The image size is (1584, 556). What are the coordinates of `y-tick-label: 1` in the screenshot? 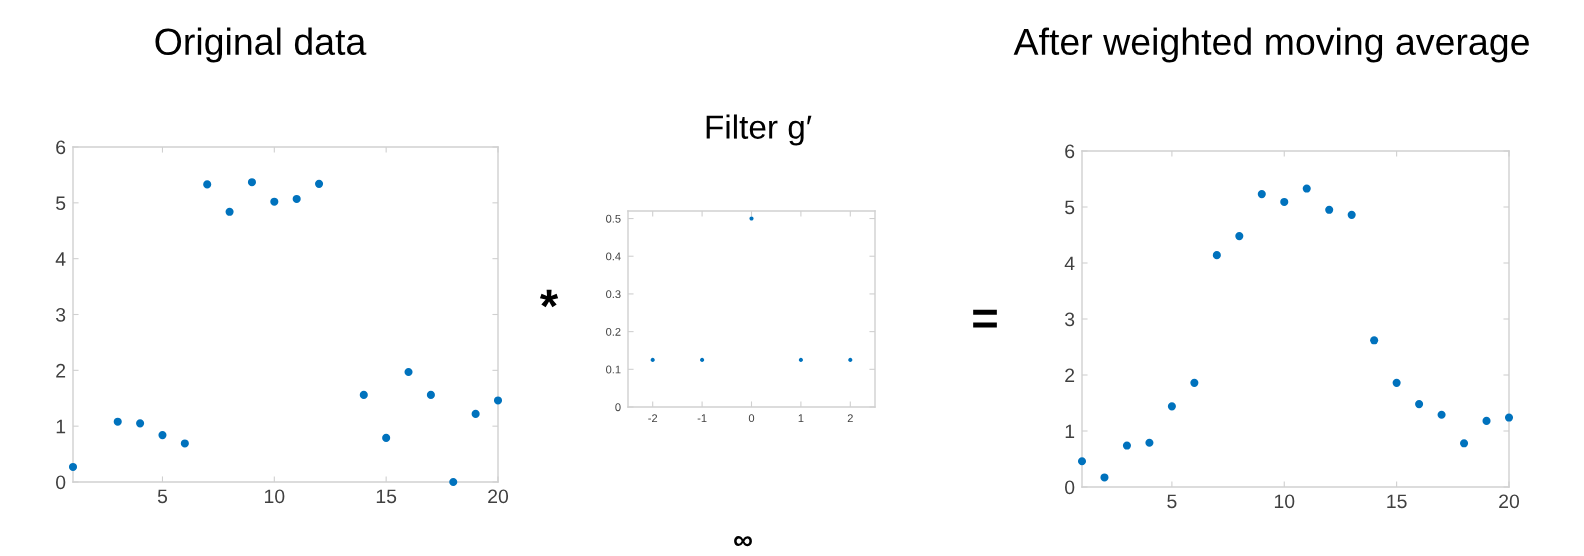 It's located at (1070, 431).